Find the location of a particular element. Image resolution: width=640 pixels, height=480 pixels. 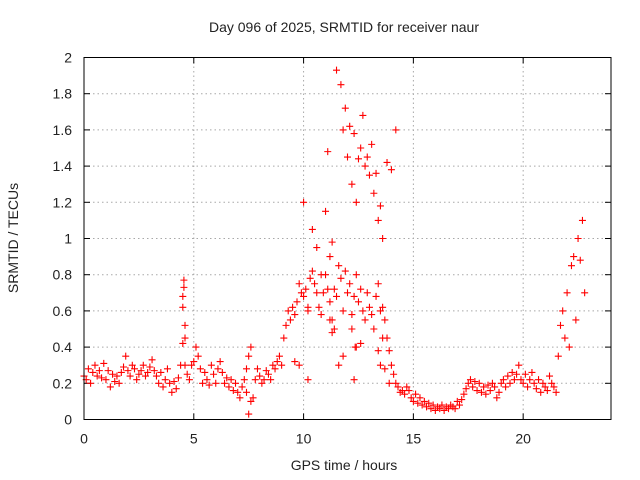

y-tick-label: 2 is located at coordinates (68, 58).